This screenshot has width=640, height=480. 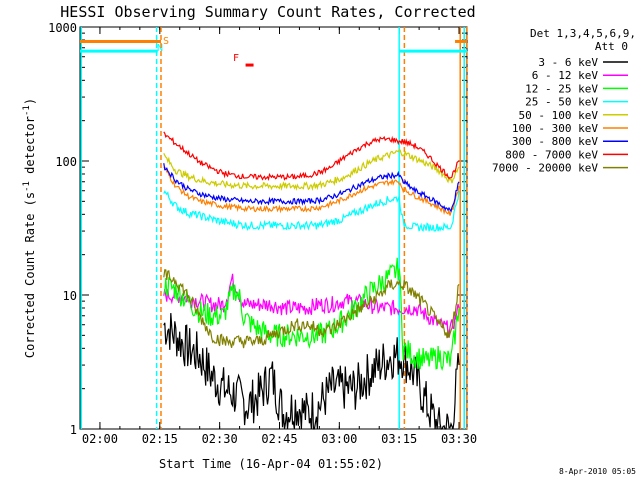 What do you see at coordinates (279, 439) in the screenshot?
I see `x-tick-label: 02:45` at bounding box center [279, 439].